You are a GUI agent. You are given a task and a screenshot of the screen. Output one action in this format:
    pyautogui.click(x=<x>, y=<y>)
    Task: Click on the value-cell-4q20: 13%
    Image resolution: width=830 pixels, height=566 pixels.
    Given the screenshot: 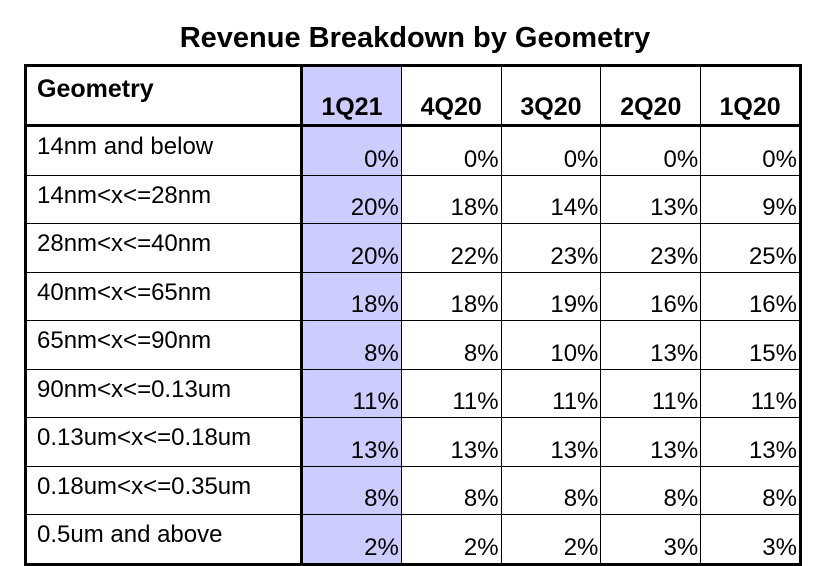 What is the action you would take?
    pyautogui.click(x=451, y=442)
    